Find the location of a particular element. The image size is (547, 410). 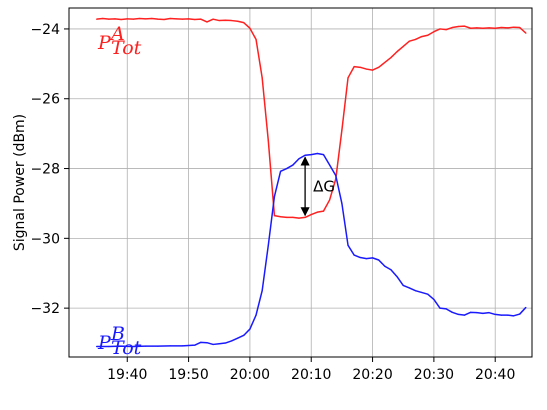

y-tick-label: −24 is located at coordinates (45, 30).